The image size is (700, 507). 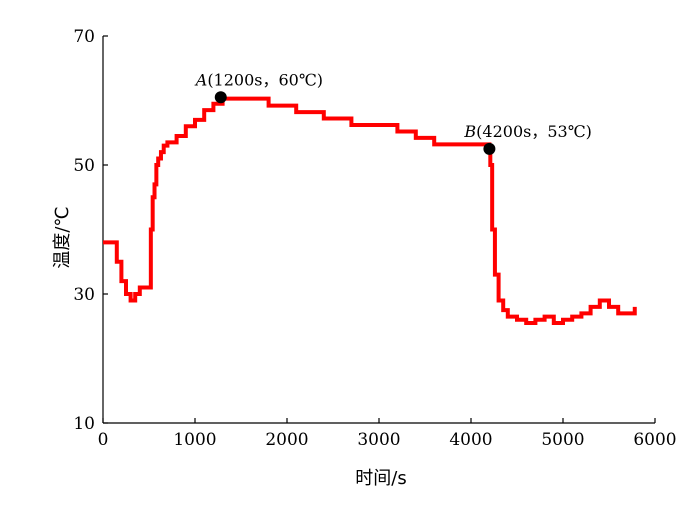 What do you see at coordinates (84, 37) in the screenshot?
I see `y-tick-label: 70` at bounding box center [84, 37].